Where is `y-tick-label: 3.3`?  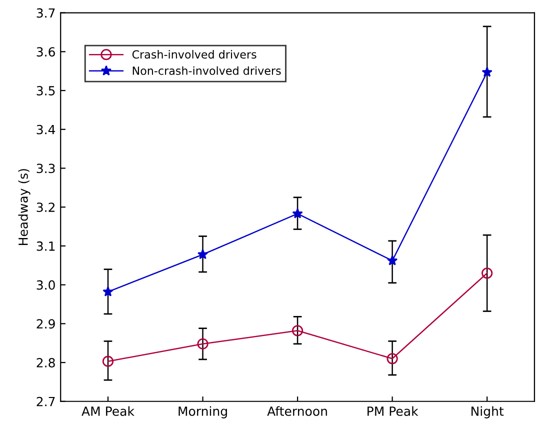 y-tick-label: 3.3 is located at coordinates (45, 169).